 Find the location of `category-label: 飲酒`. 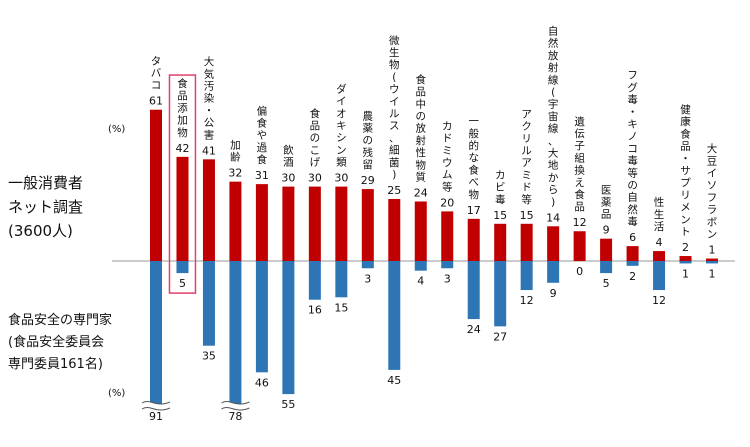

category-label: 飲酒 is located at coordinates (288, 155).